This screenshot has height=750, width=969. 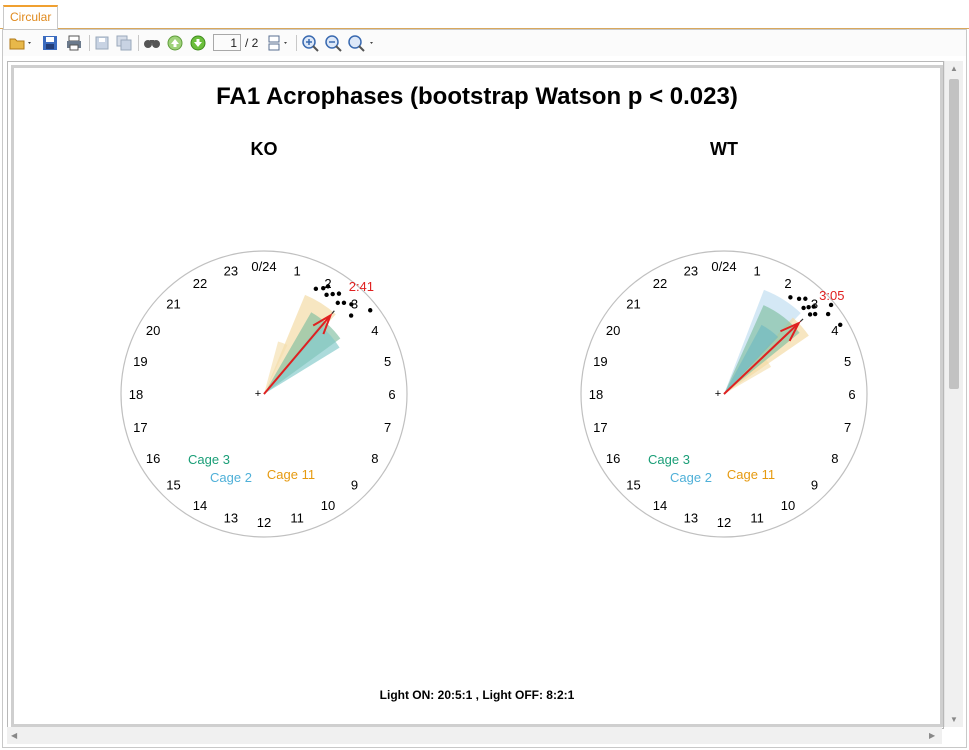 I want to click on scroll-right-arrow-icon: ▶, so click(x=932, y=735).